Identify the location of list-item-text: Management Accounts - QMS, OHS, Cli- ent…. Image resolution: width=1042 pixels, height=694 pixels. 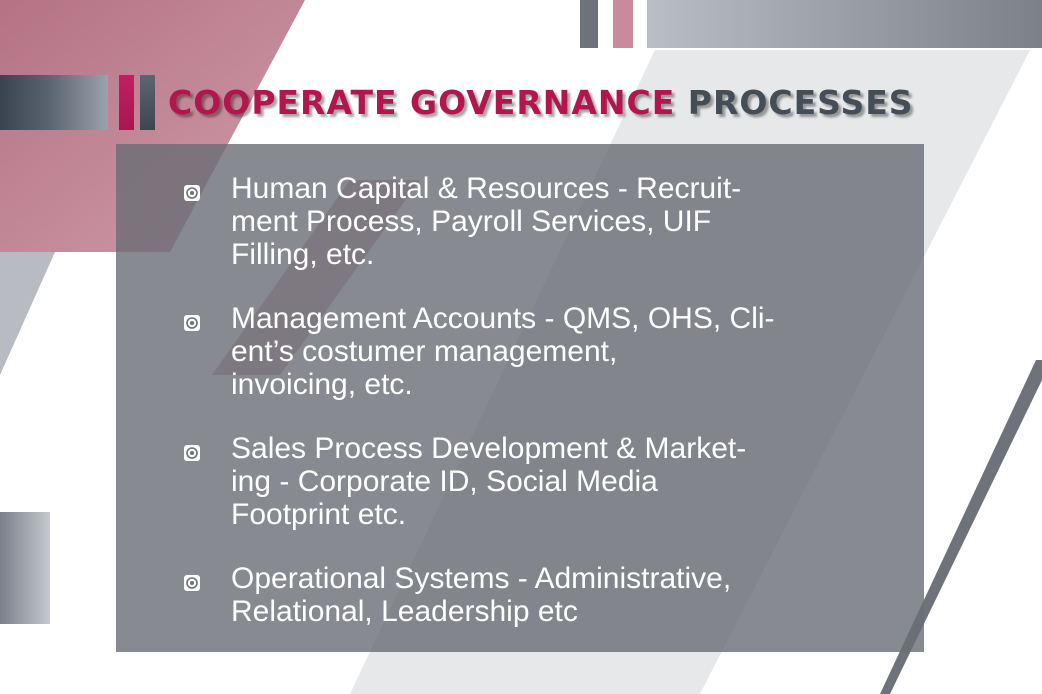
(543, 351).